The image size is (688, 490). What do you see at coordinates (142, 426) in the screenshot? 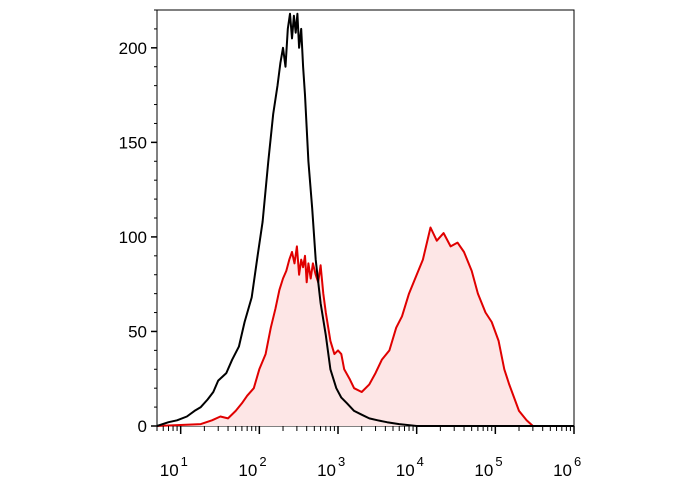
I see `y-tick-label: 0` at bounding box center [142, 426].